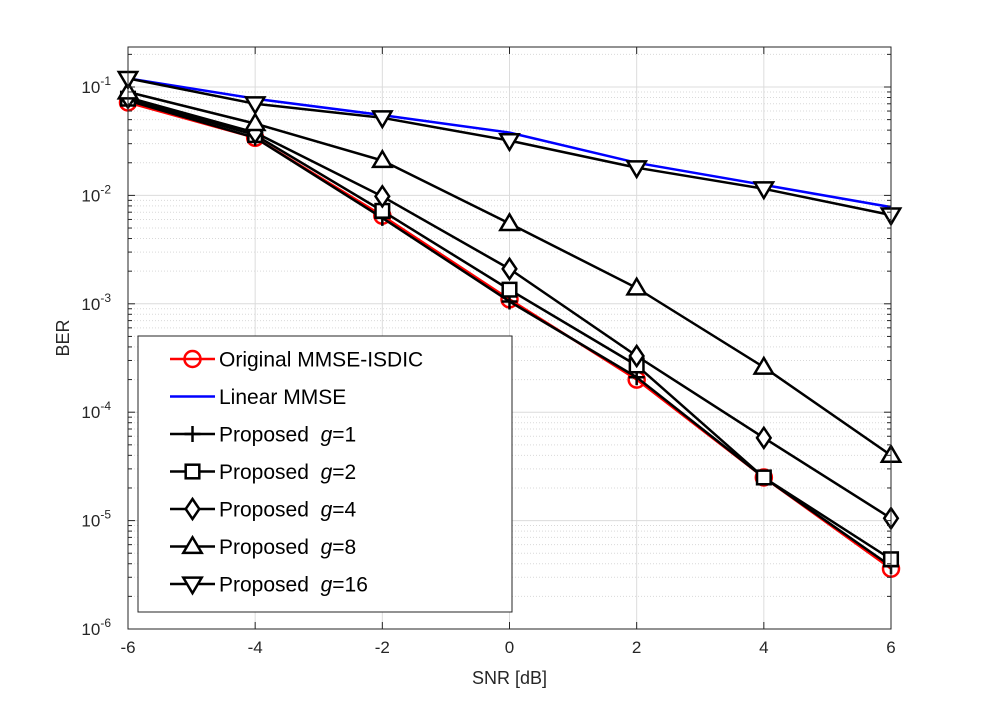 This screenshot has height=701, width=985. I want to click on legend-label: Proposed g=4, so click(288, 510).